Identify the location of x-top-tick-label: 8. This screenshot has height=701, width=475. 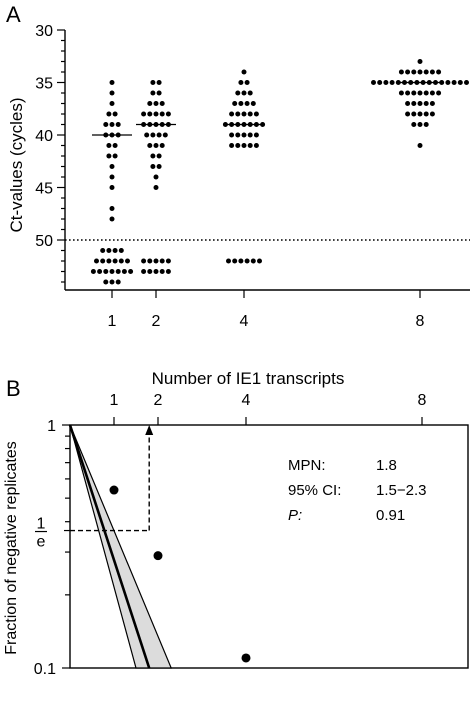
(422, 400).